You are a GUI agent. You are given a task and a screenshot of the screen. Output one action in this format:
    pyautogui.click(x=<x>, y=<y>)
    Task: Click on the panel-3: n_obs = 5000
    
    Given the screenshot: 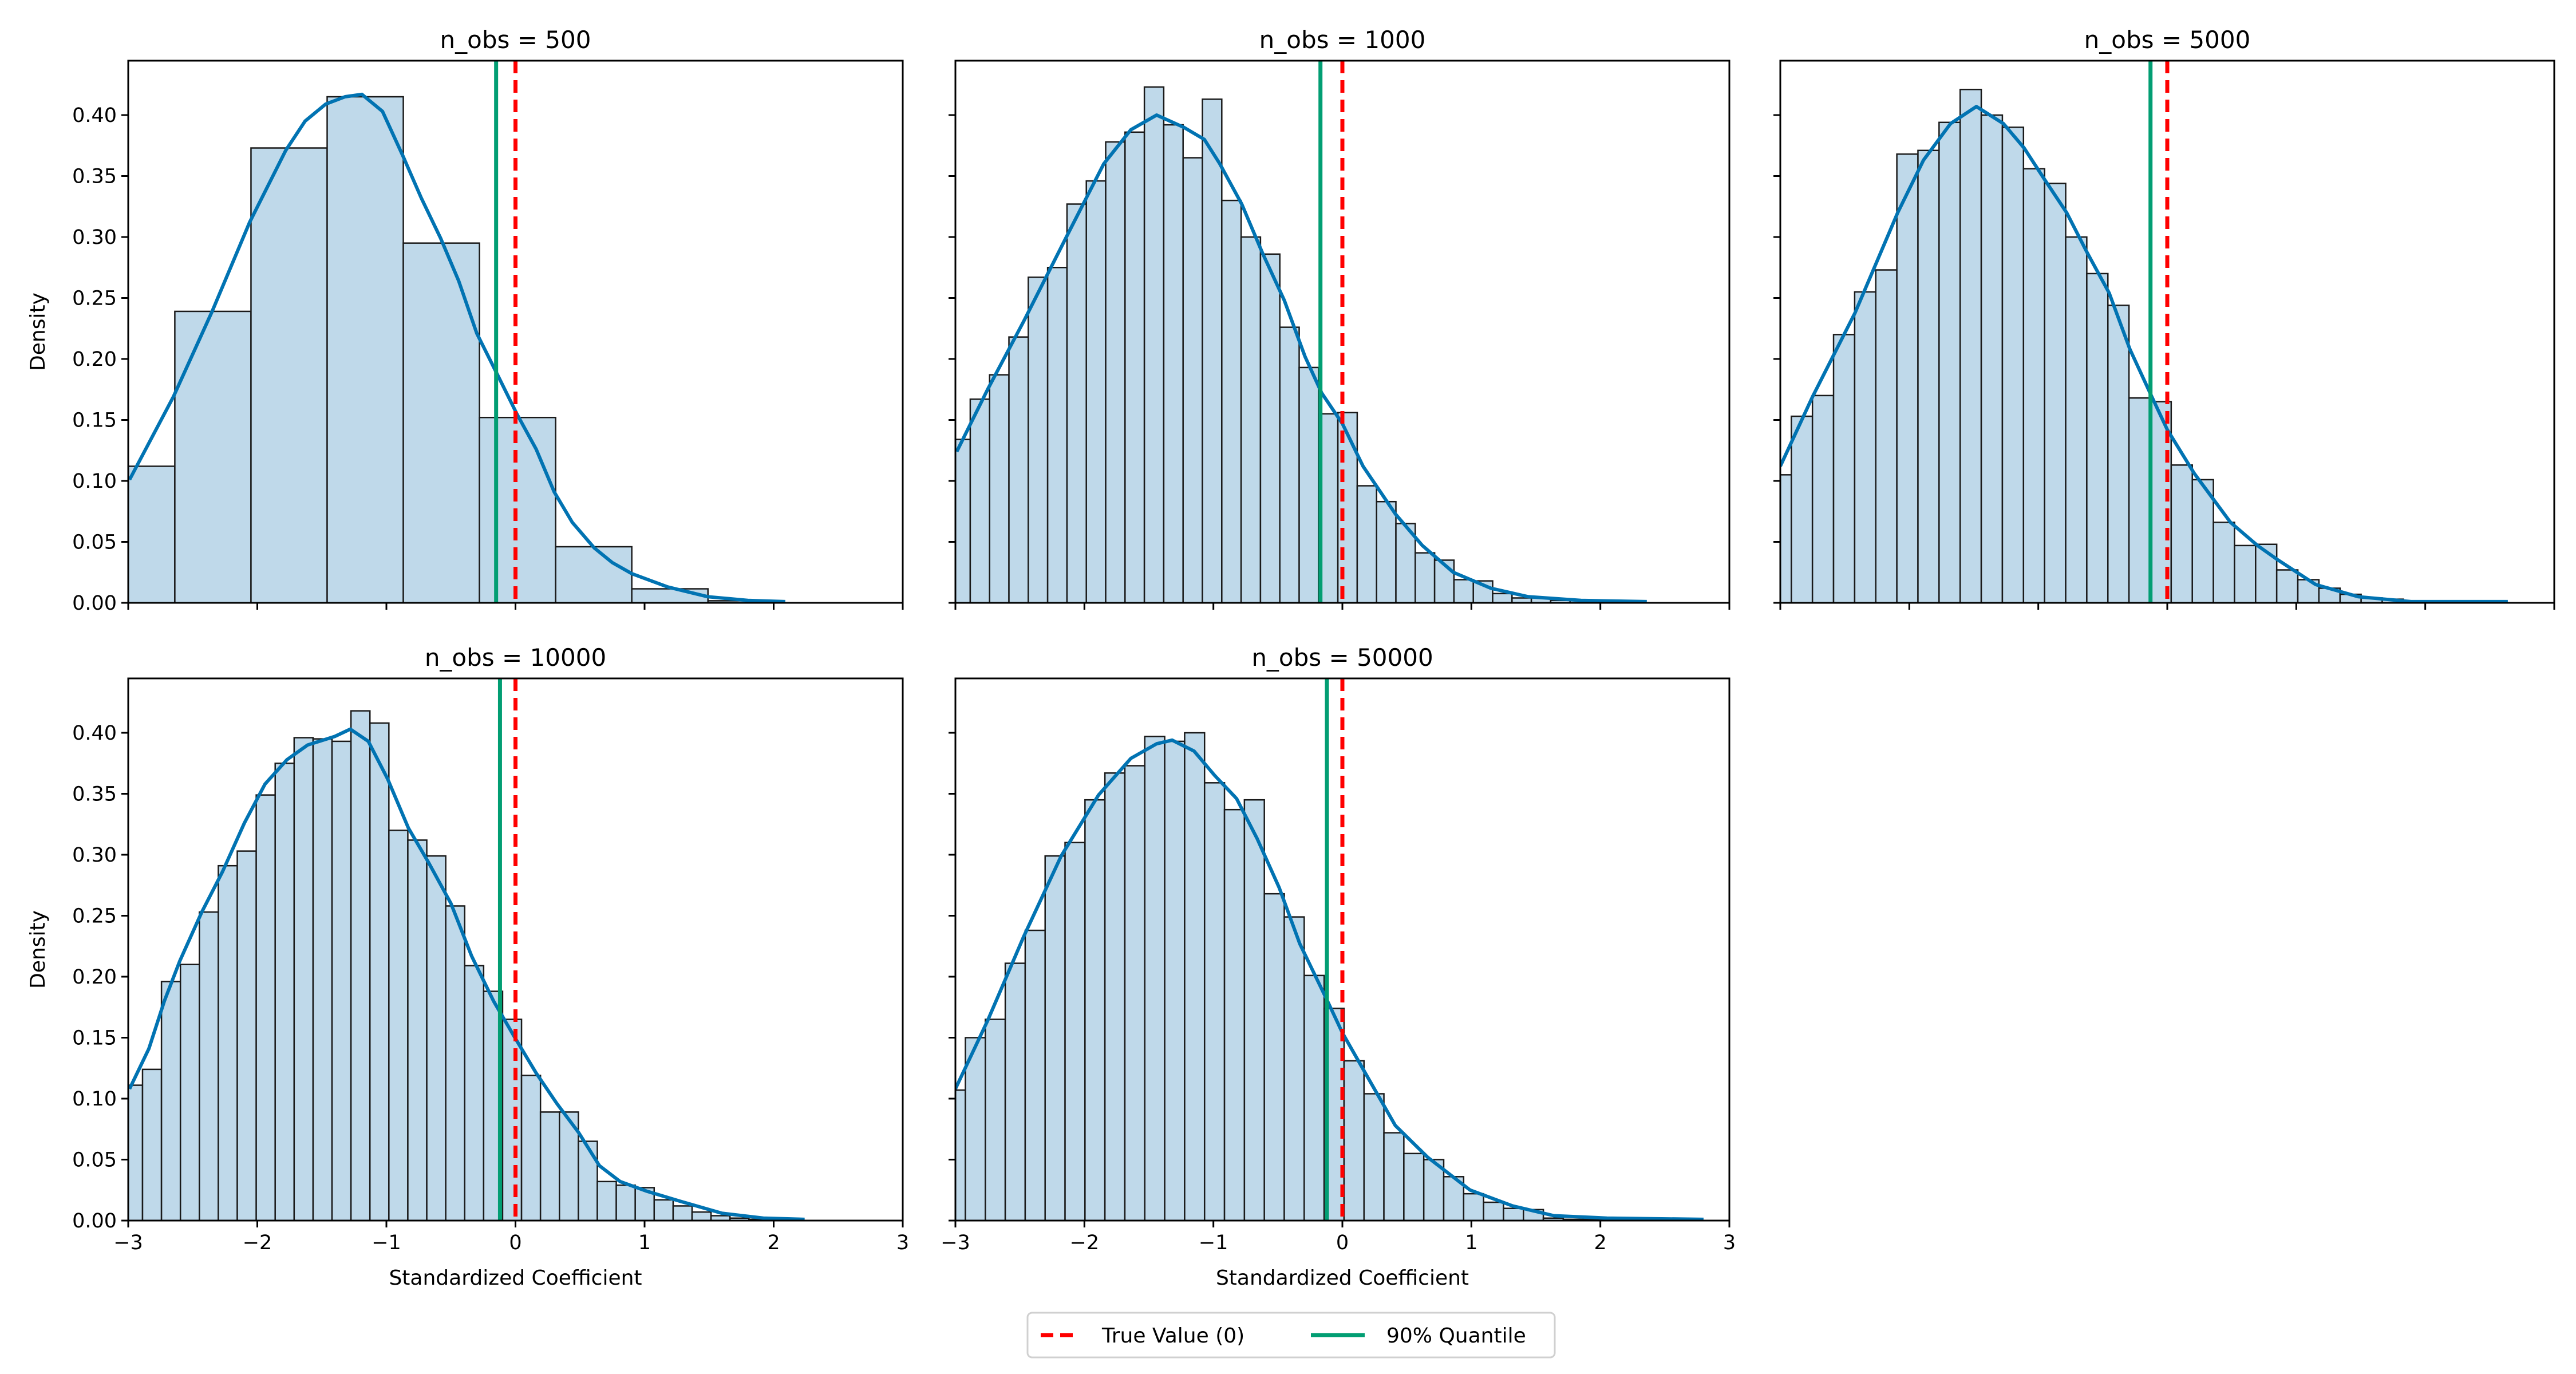 What is the action you would take?
    pyautogui.click(x=2164, y=318)
    